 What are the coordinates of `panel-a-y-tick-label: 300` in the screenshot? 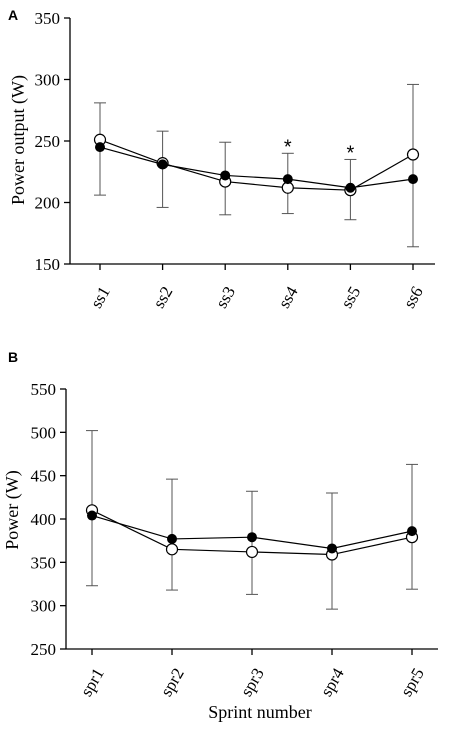 It's located at (48, 80).